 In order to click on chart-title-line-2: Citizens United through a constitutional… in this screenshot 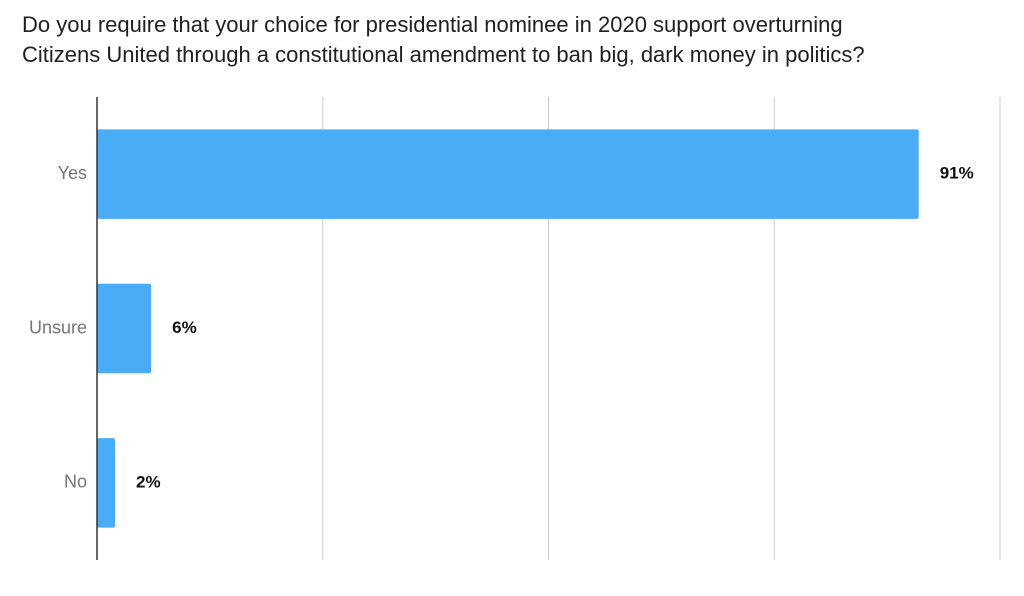, I will do `click(443, 54)`.